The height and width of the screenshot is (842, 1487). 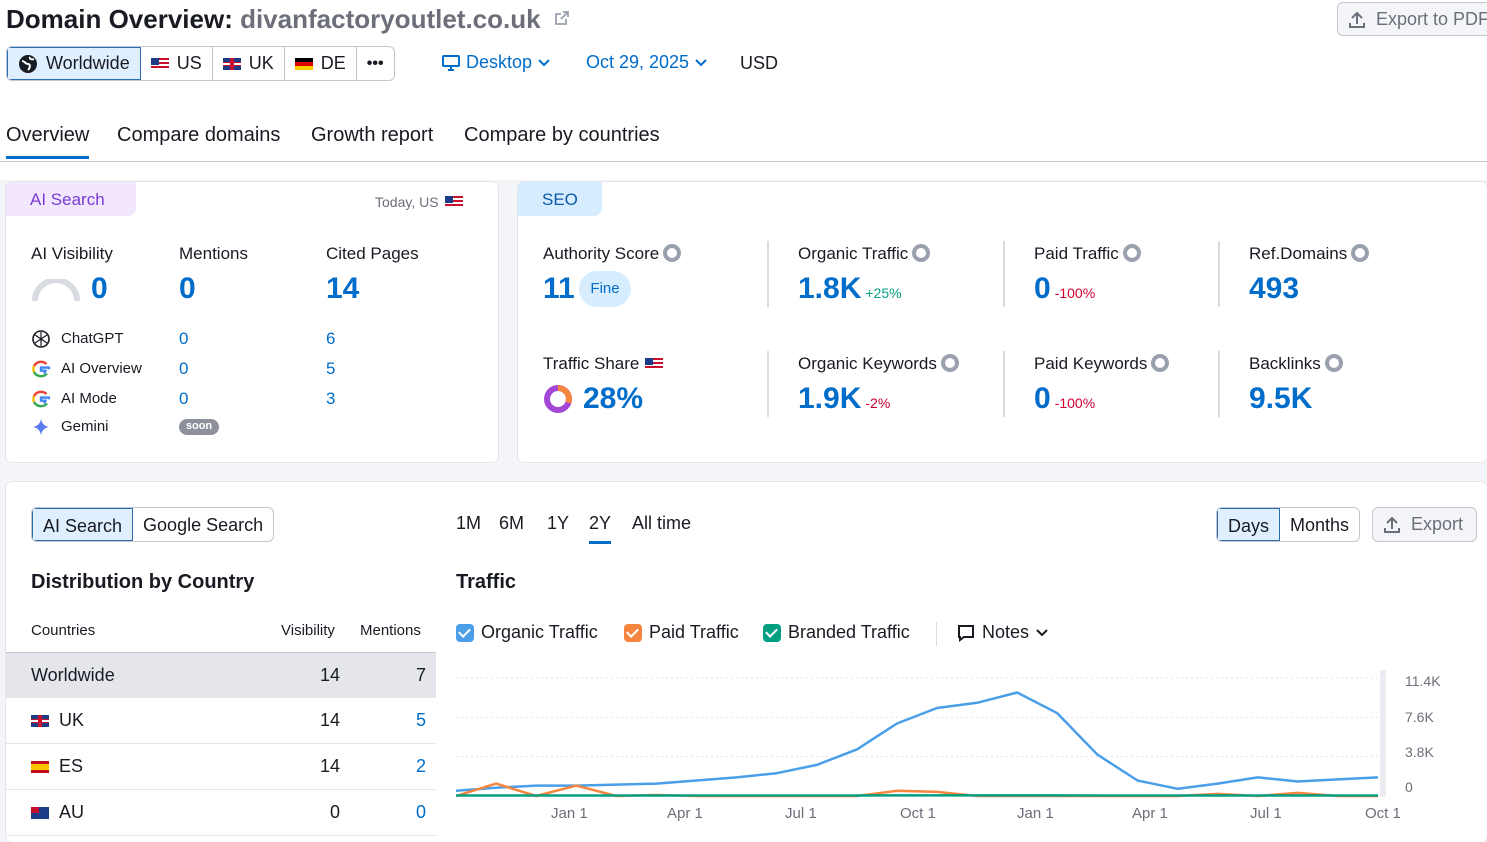 What do you see at coordinates (335, 812) in the screenshot?
I see `visibility-cell: 0` at bounding box center [335, 812].